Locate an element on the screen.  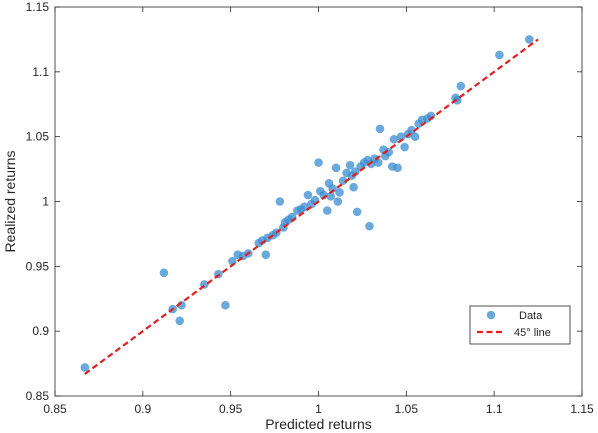
legend-box is located at coordinates (520, 325).